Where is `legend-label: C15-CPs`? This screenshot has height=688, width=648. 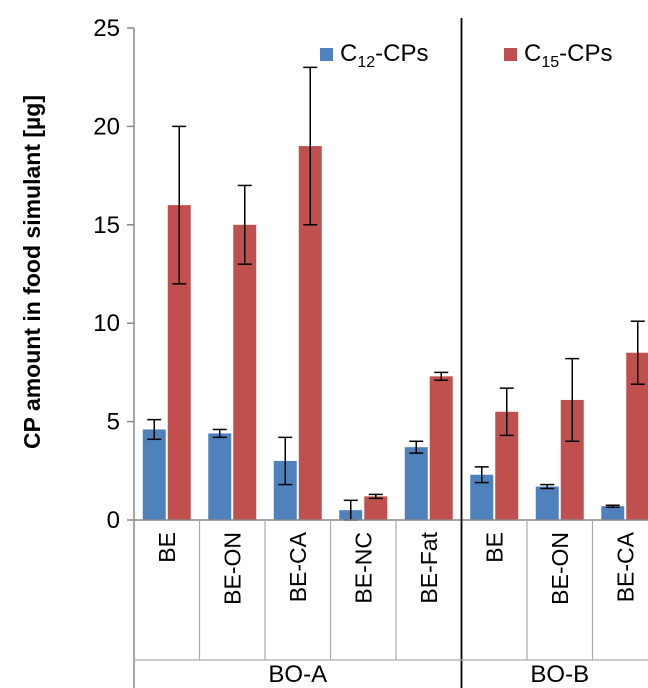 legend-label: C15-CPs is located at coordinates (568, 55).